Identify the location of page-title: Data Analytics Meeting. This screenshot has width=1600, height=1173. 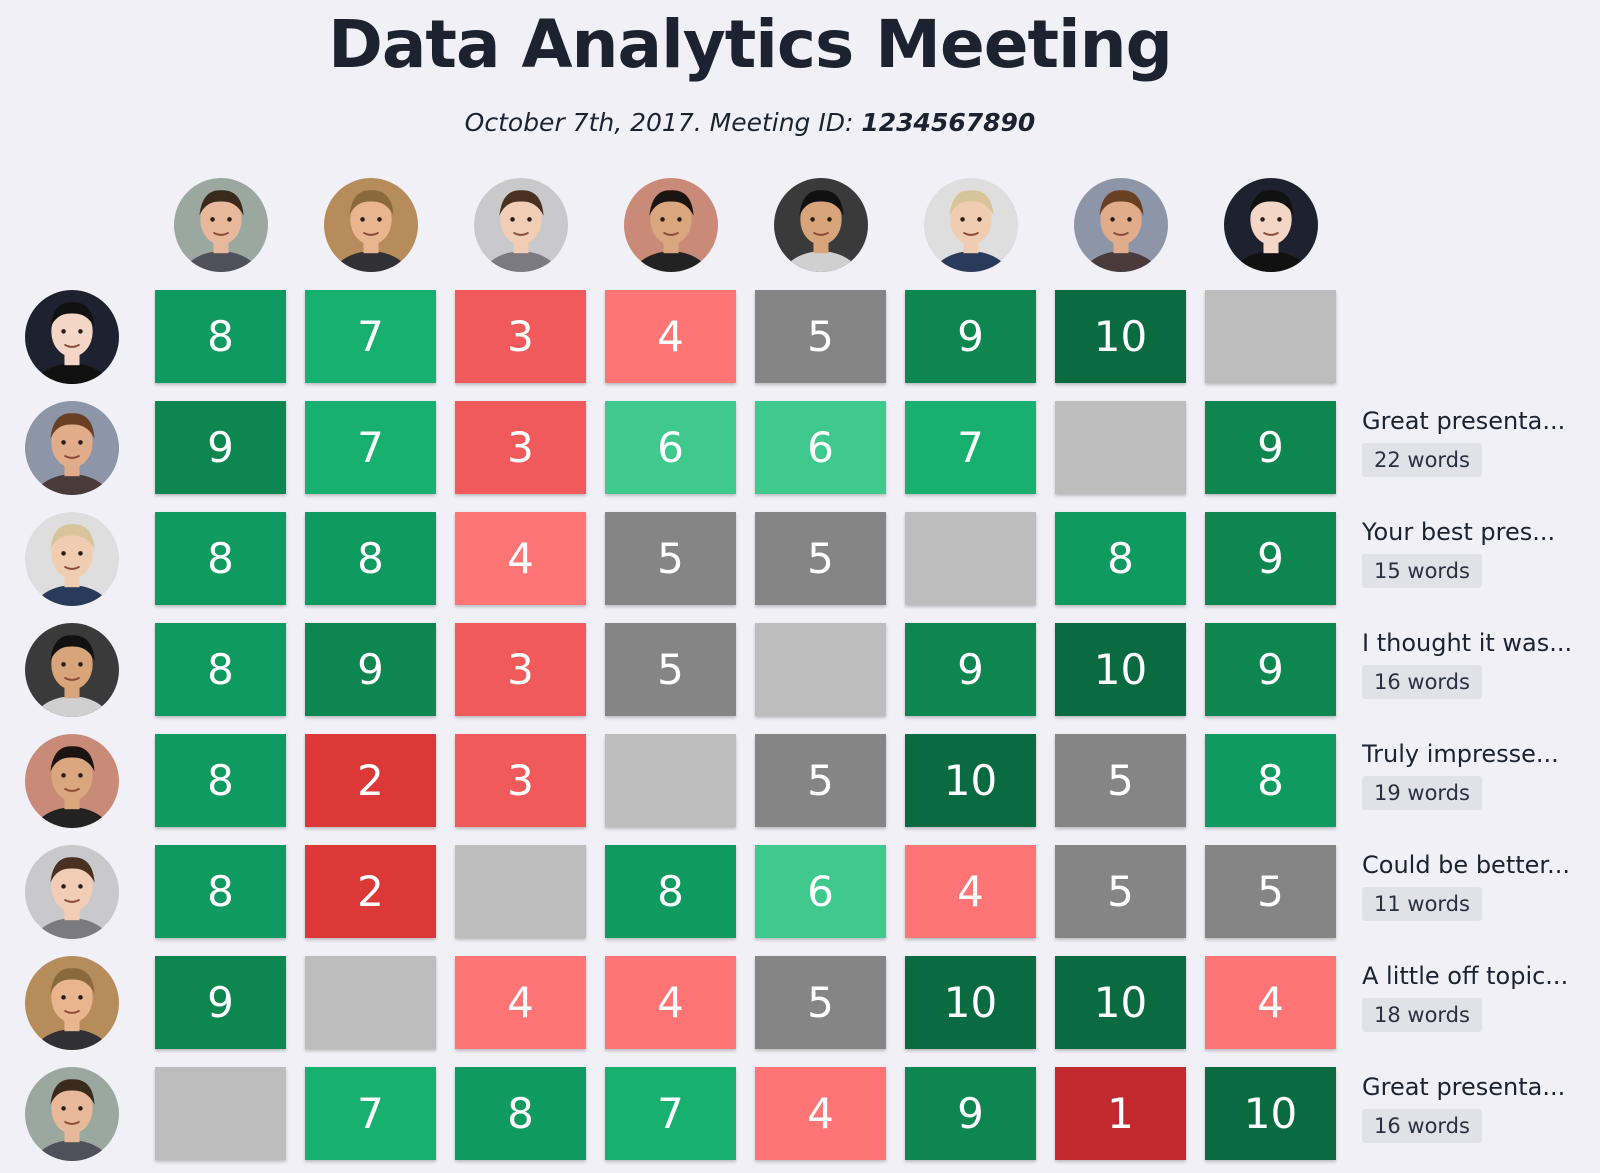
(750, 44).